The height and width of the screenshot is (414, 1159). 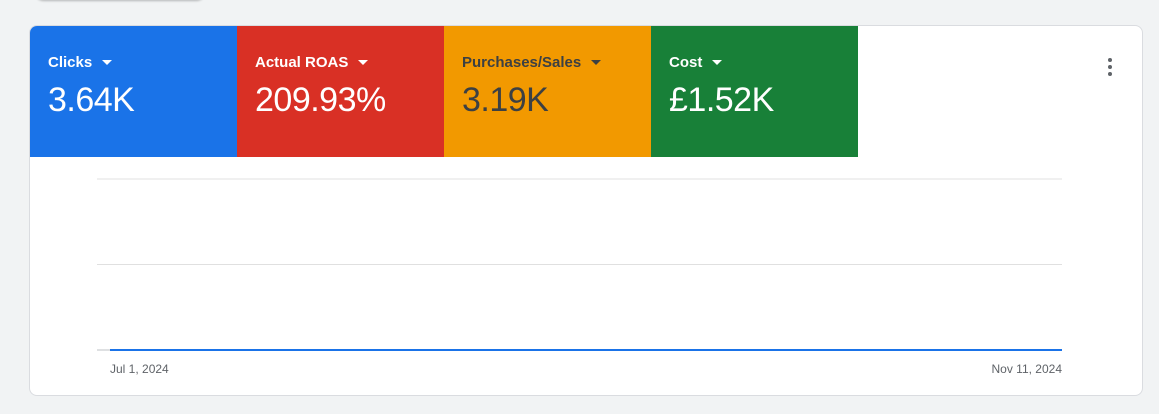 What do you see at coordinates (1110, 67) in the screenshot?
I see `more-vert-icon` at bounding box center [1110, 67].